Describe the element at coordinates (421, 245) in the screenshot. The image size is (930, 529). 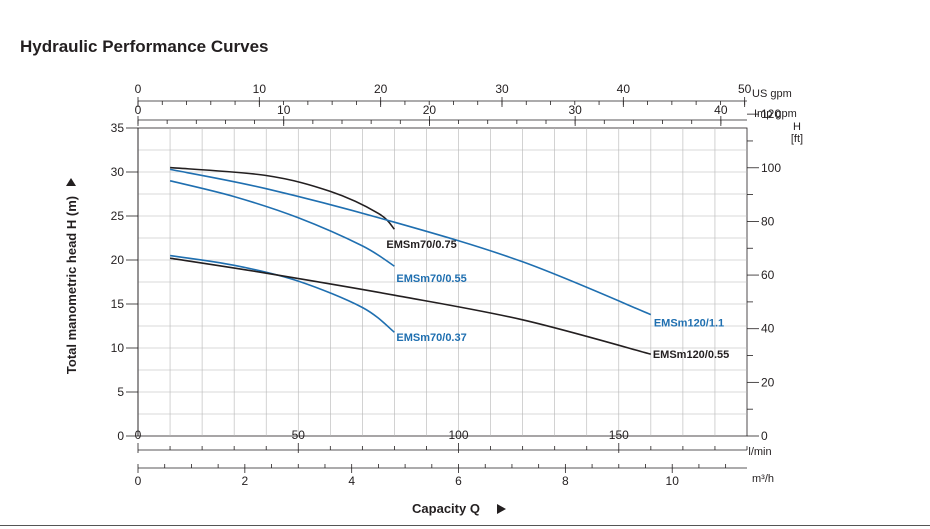
I see `curve-label: EMSm70/0.75` at that location.